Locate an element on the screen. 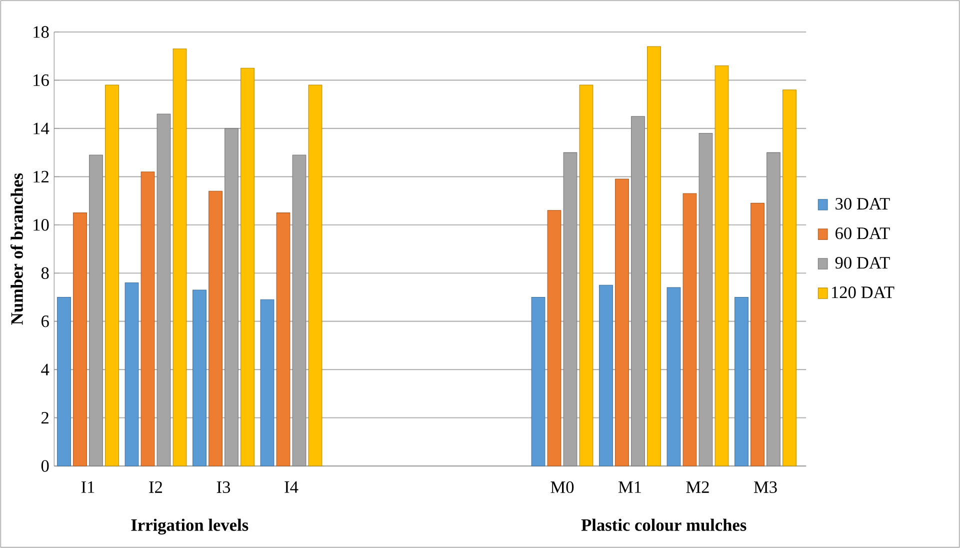 The width and height of the screenshot is (960, 548). y-tick-label: 8 is located at coordinates (45, 273).